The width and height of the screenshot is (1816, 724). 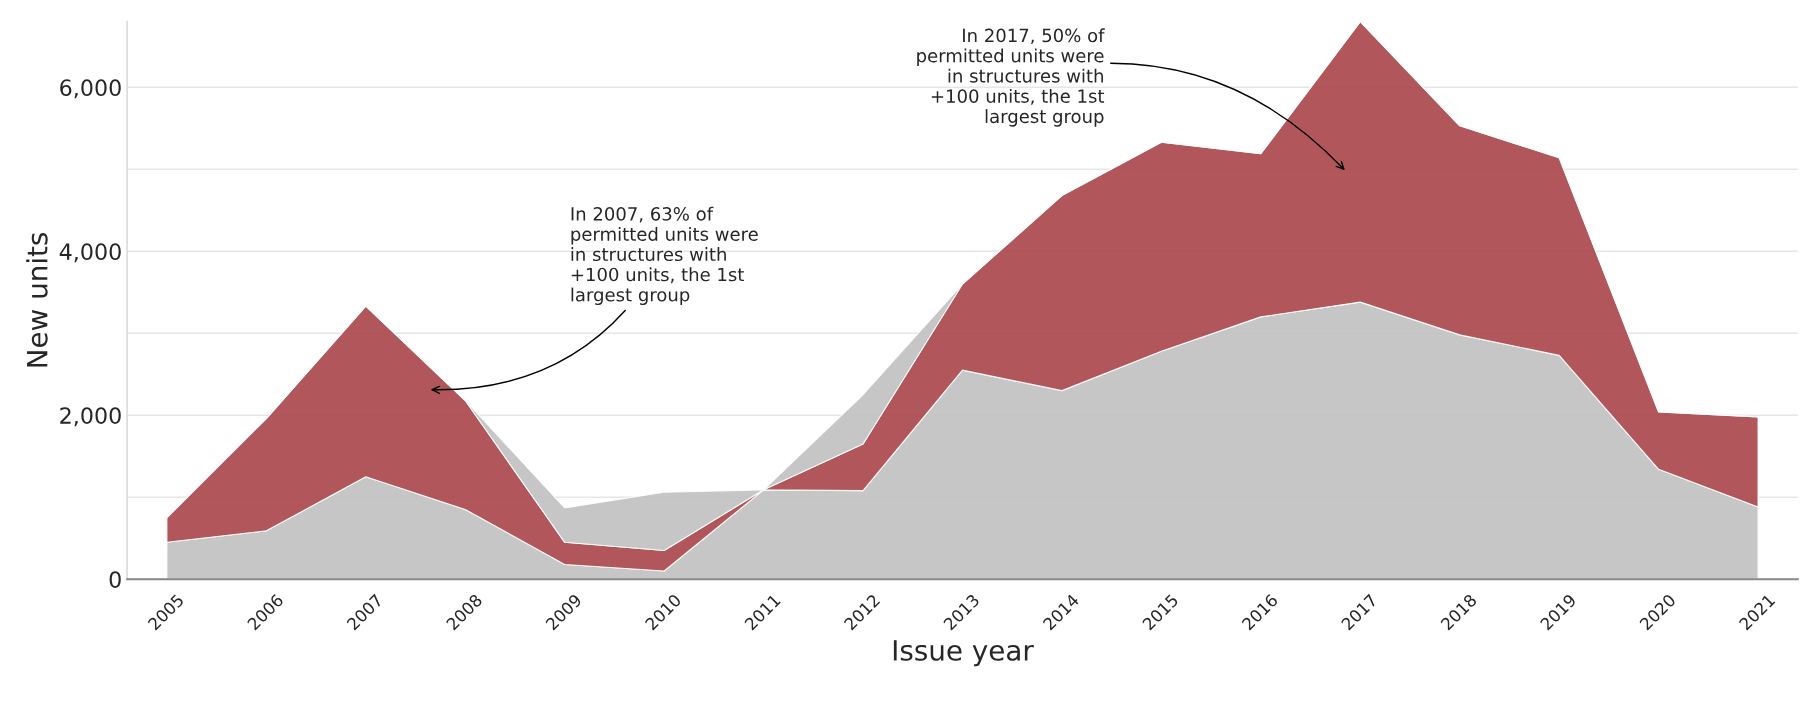 What do you see at coordinates (115, 579) in the screenshot?
I see `y-tick-label: 0` at bounding box center [115, 579].